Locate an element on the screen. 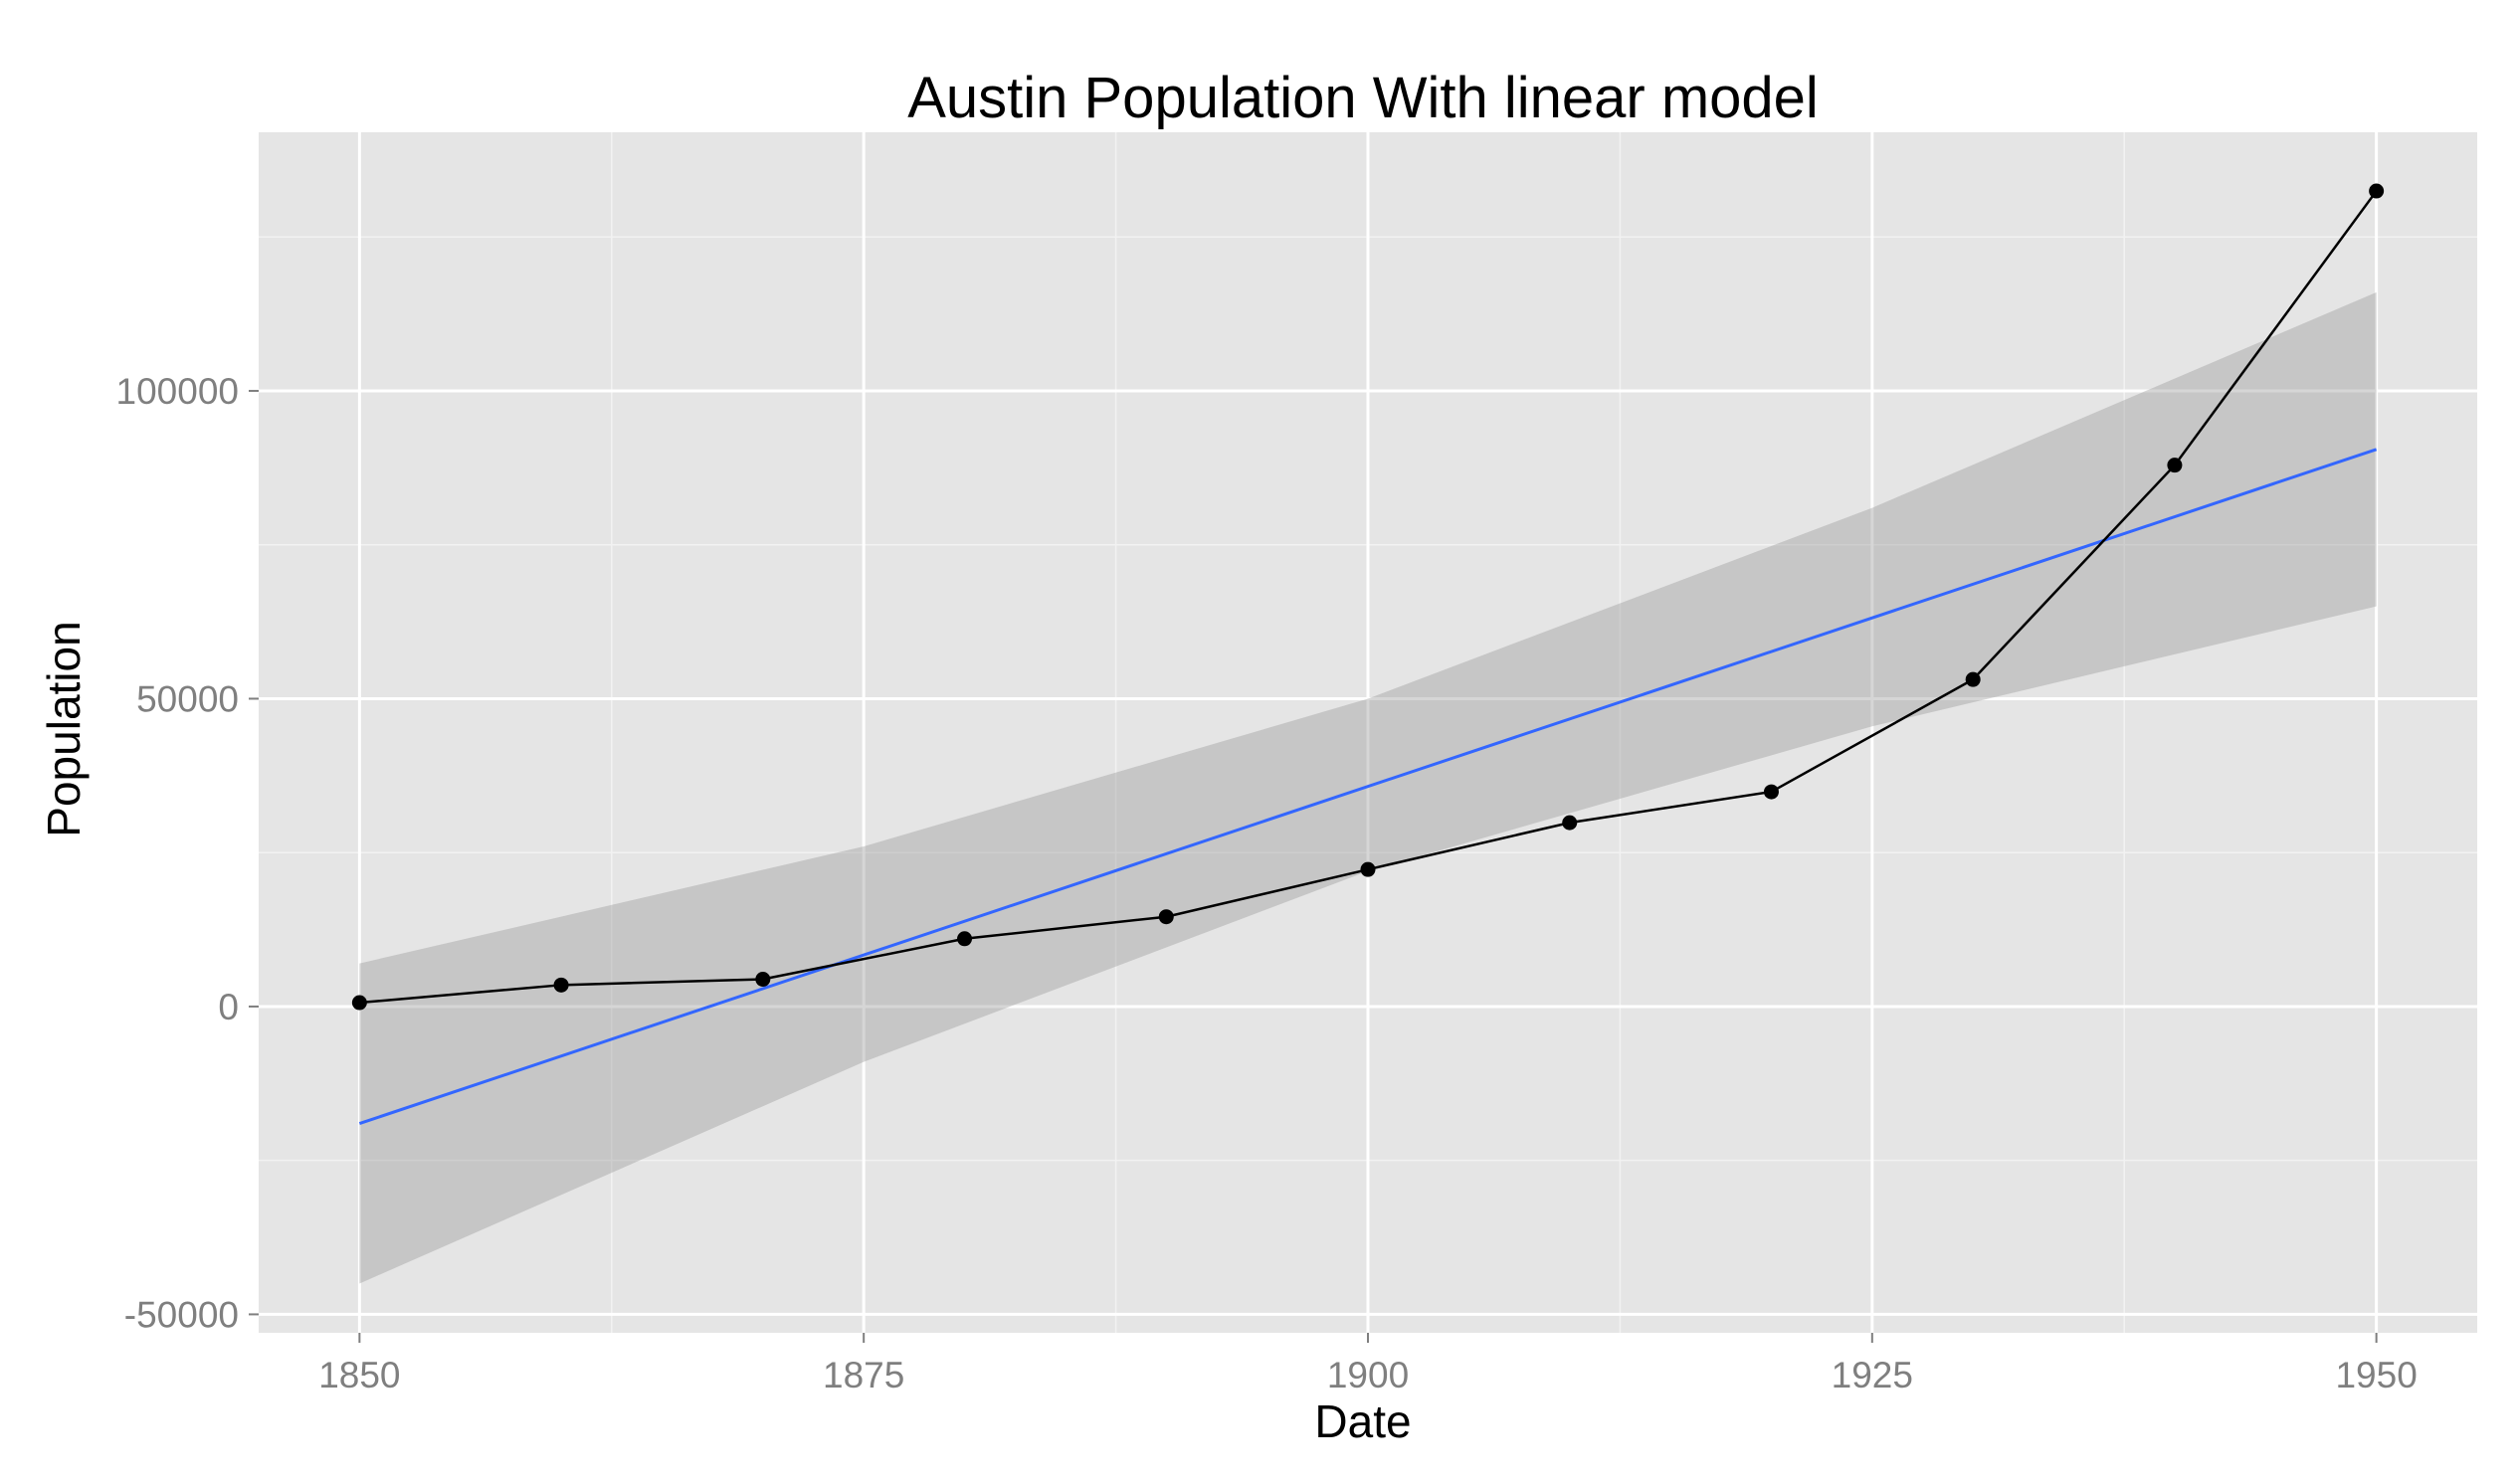 The width and height of the screenshot is (2520, 1484). y-axis-title: Population is located at coordinates (64, 728).